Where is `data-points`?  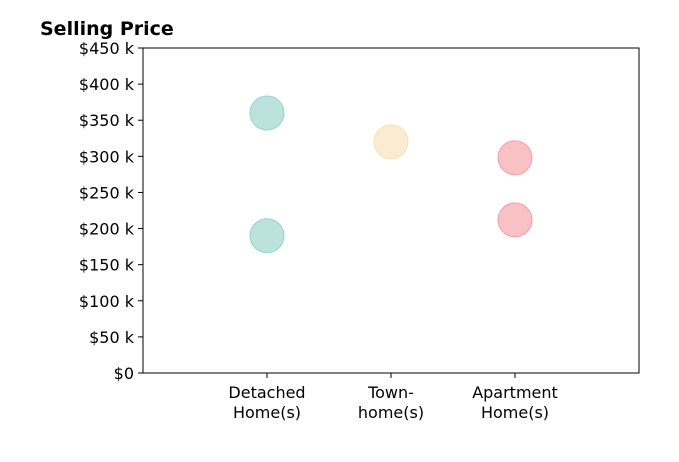 data-points is located at coordinates (391, 174).